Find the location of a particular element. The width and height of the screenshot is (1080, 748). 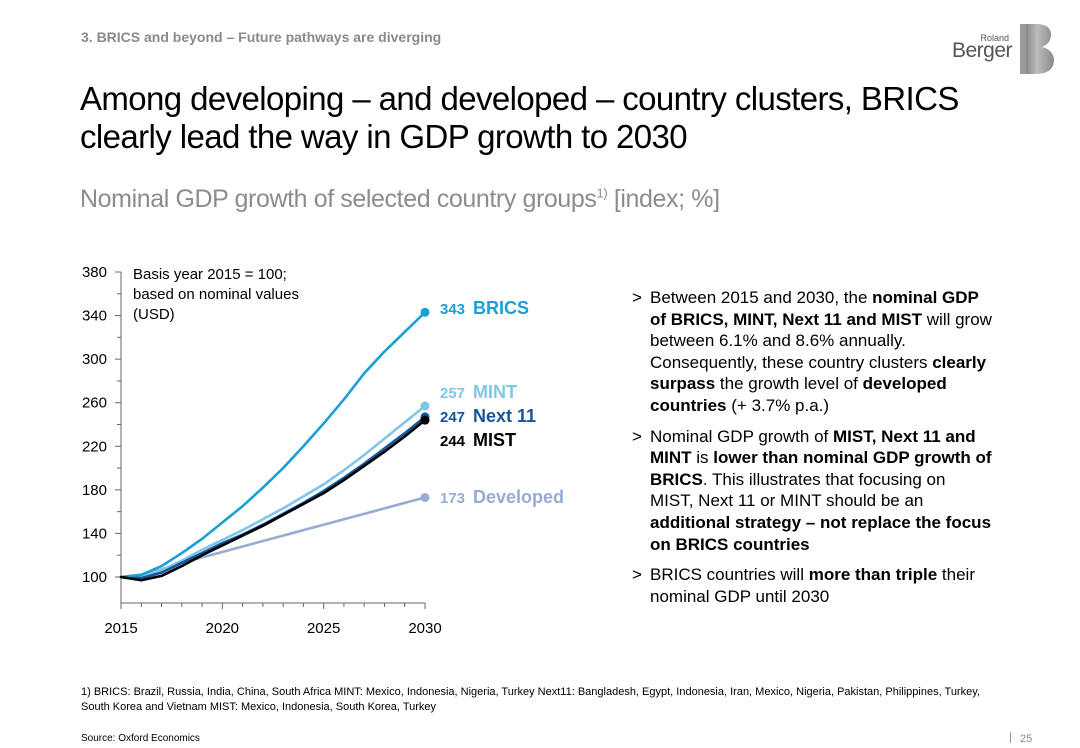

logo-b-mark-icon is located at coordinates (1037, 49).